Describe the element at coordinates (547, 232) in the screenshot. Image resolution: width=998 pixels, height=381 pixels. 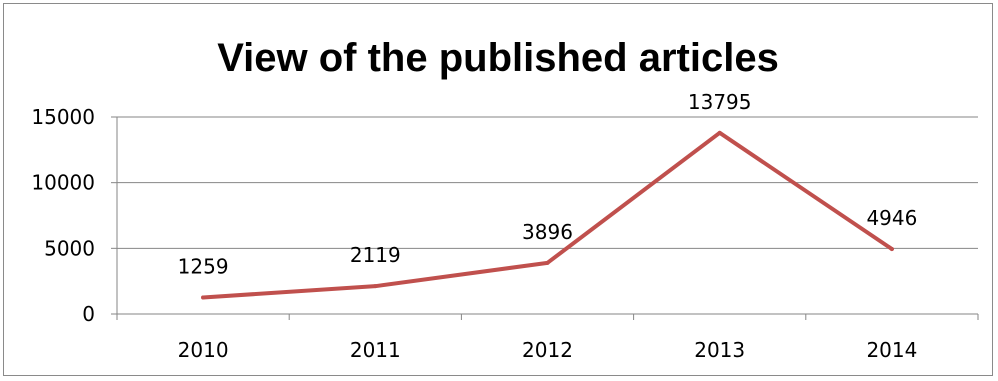
I see `data-label: 3896` at that location.